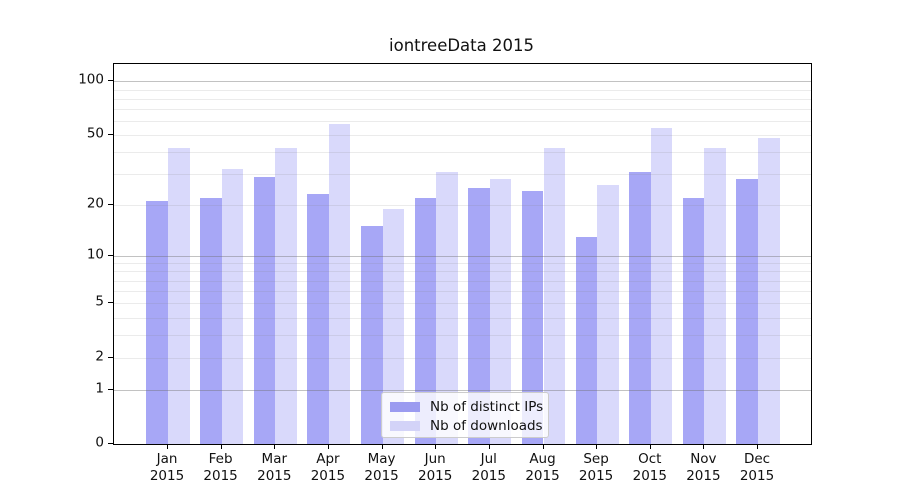 This screenshot has width=900, height=500. What do you see at coordinates (554, 296) in the screenshot?
I see `bar-downloads-aug` at bounding box center [554, 296].